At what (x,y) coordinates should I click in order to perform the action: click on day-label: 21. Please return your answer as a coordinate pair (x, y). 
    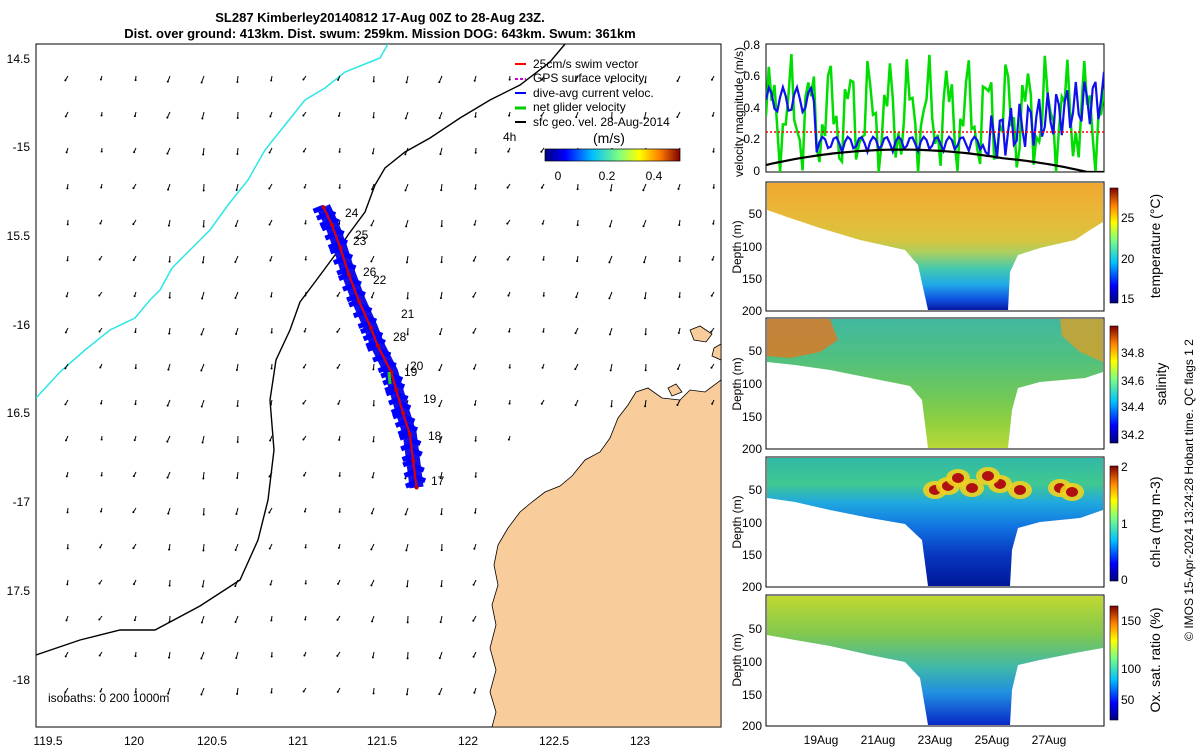
    Looking at the image, I should click on (408, 314).